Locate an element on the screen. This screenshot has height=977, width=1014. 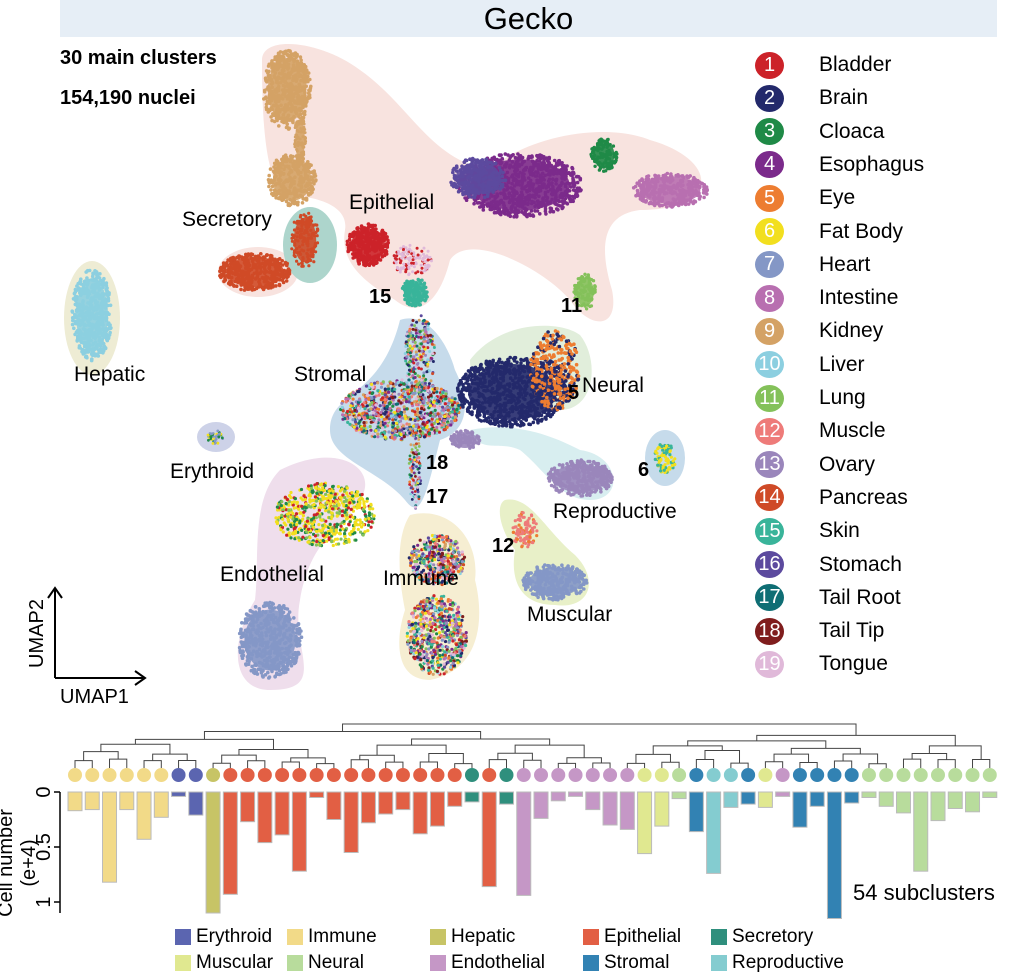
category-legend-epithelial: Epithelial is located at coordinates (632, 937).